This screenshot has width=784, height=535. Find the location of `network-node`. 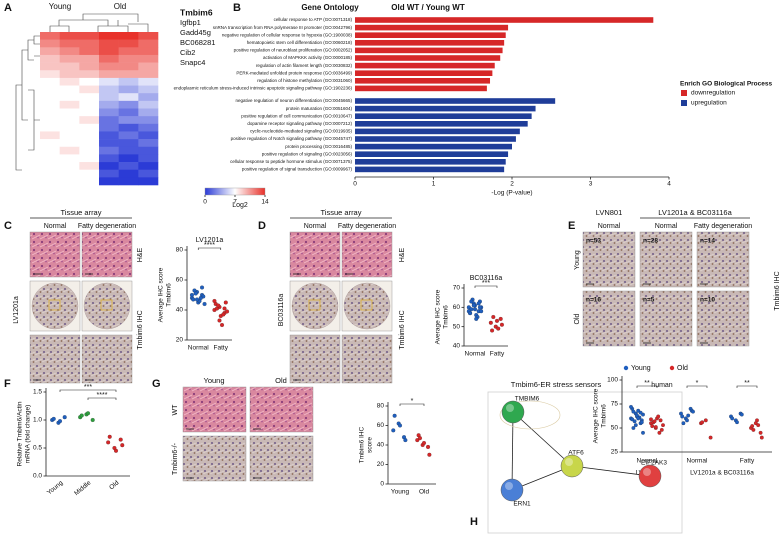

network-node is located at coordinates (512, 490).